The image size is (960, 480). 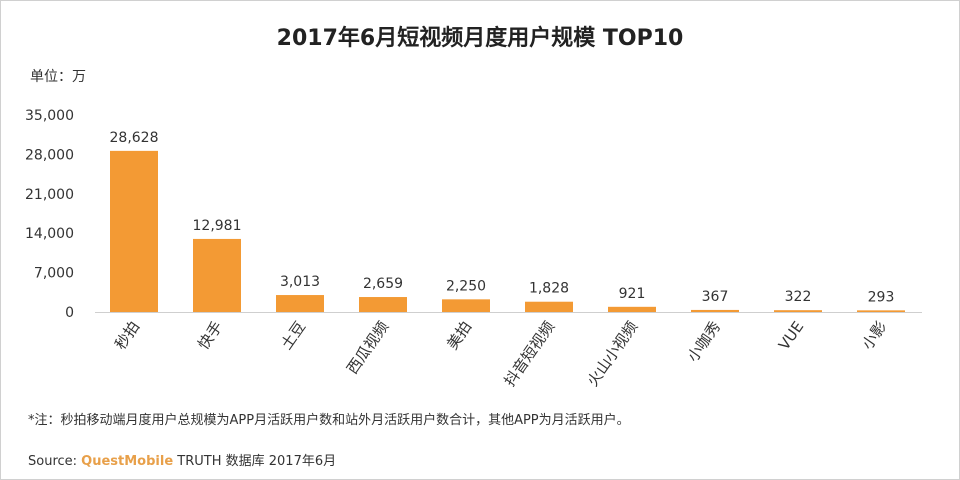 I want to click on data-label: 28,628, so click(x=134, y=138).